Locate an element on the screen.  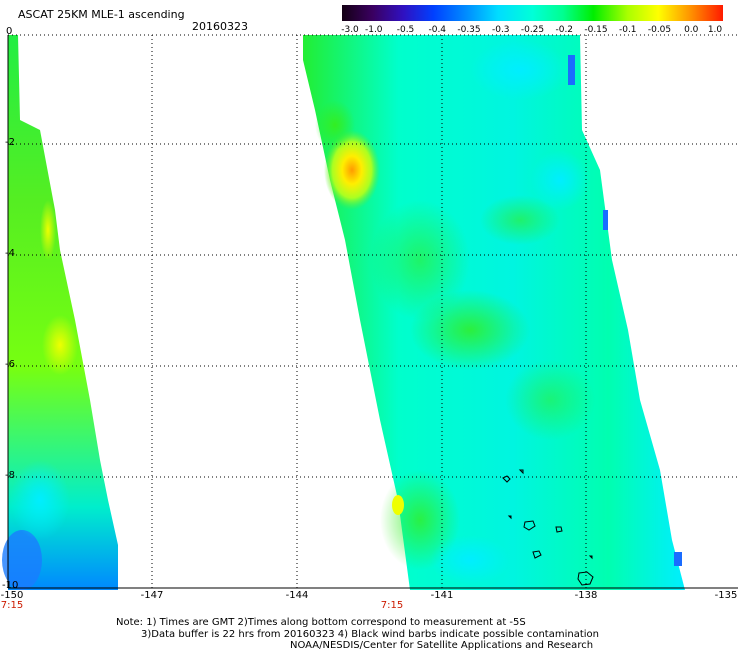
x-tick-label: -141 is located at coordinates (442, 595).